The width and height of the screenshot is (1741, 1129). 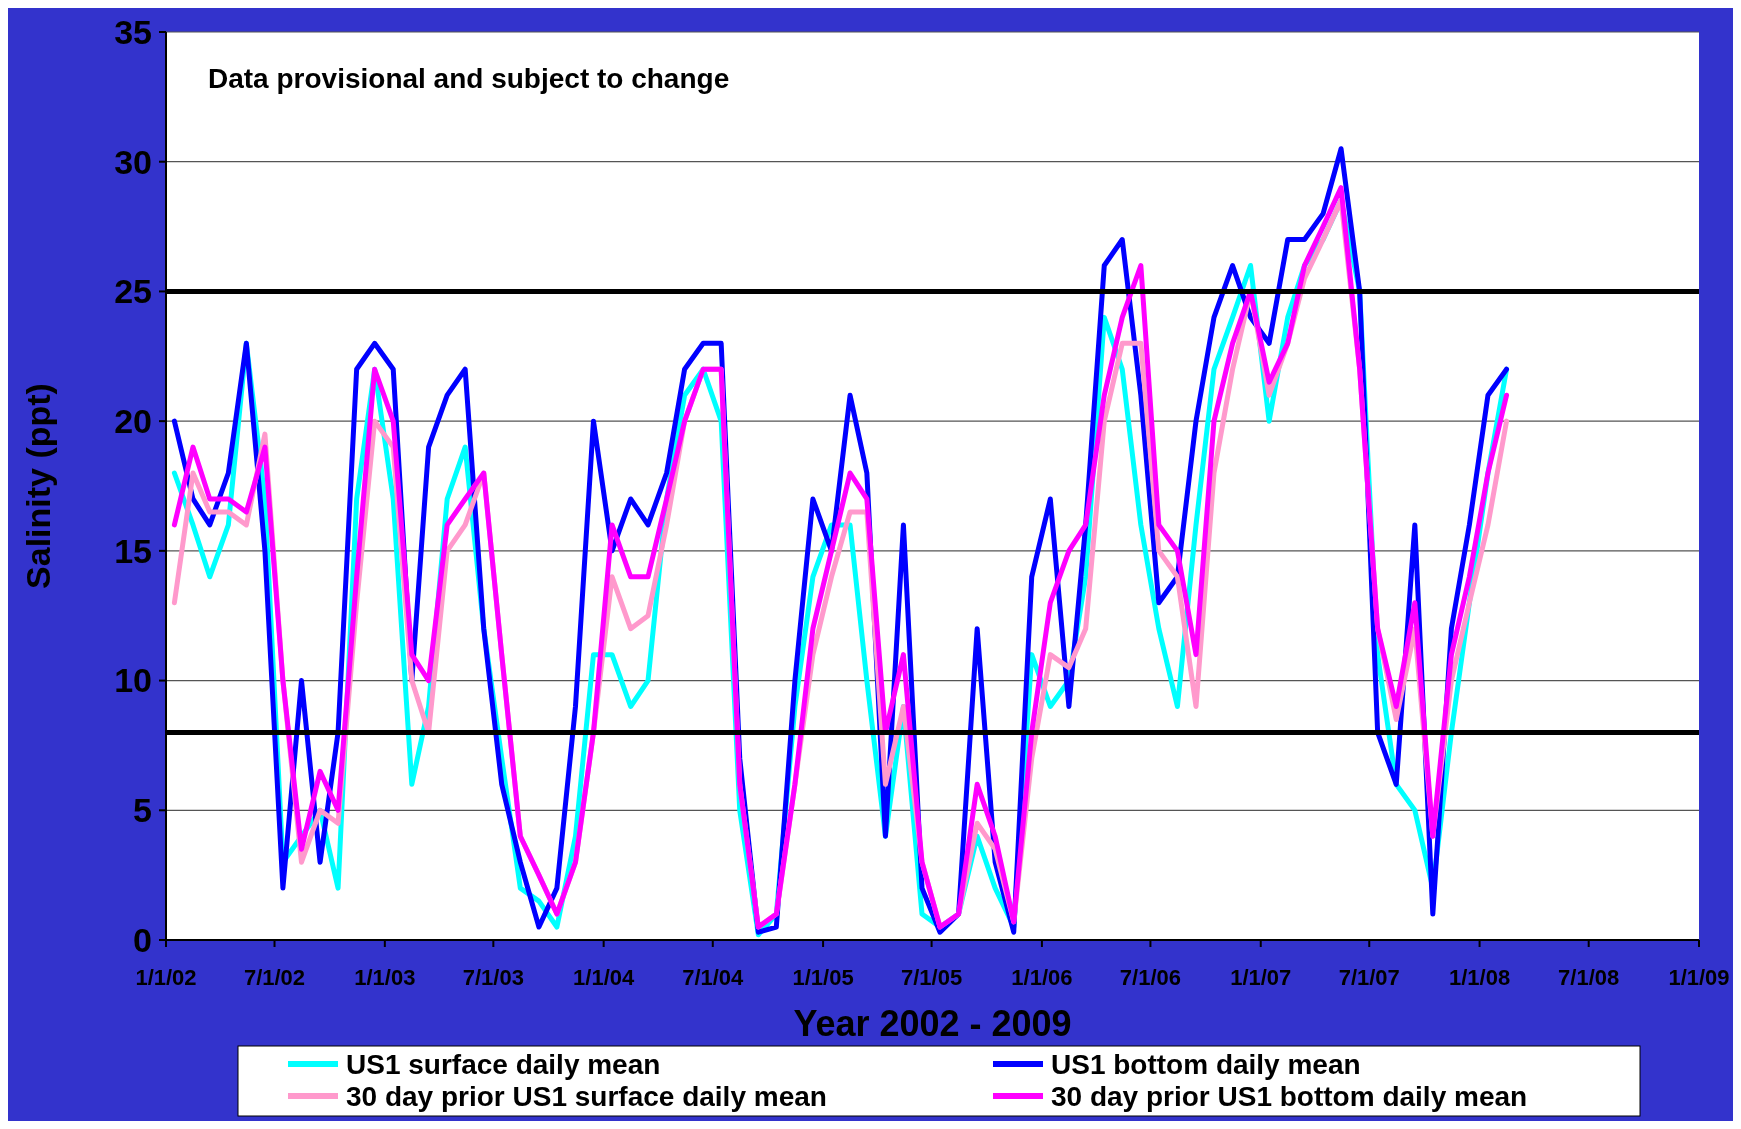 What do you see at coordinates (1261, 977) in the screenshot?
I see `x-tick-label: 1/1/07` at bounding box center [1261, 977].